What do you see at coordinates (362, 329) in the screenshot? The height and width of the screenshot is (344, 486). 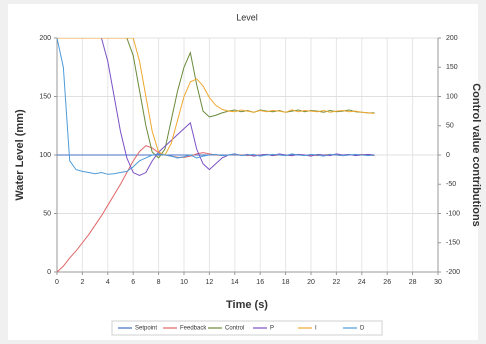 I see `legend-label: D` at bounding box center [362, 329].